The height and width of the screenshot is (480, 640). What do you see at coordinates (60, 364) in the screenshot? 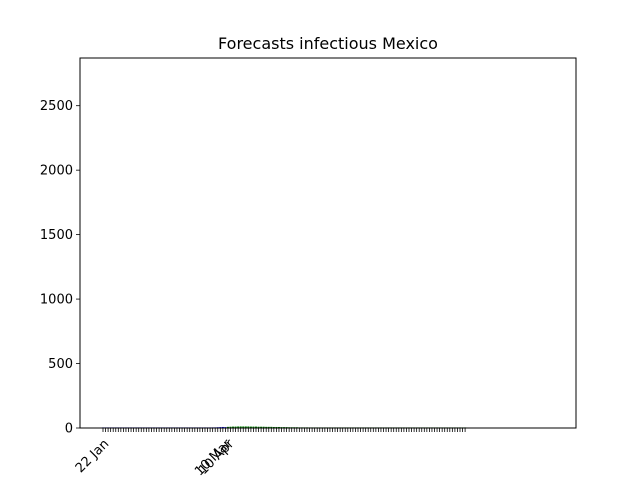
I see `y-tick-label-1: 500` at bounding box center [60, 364].